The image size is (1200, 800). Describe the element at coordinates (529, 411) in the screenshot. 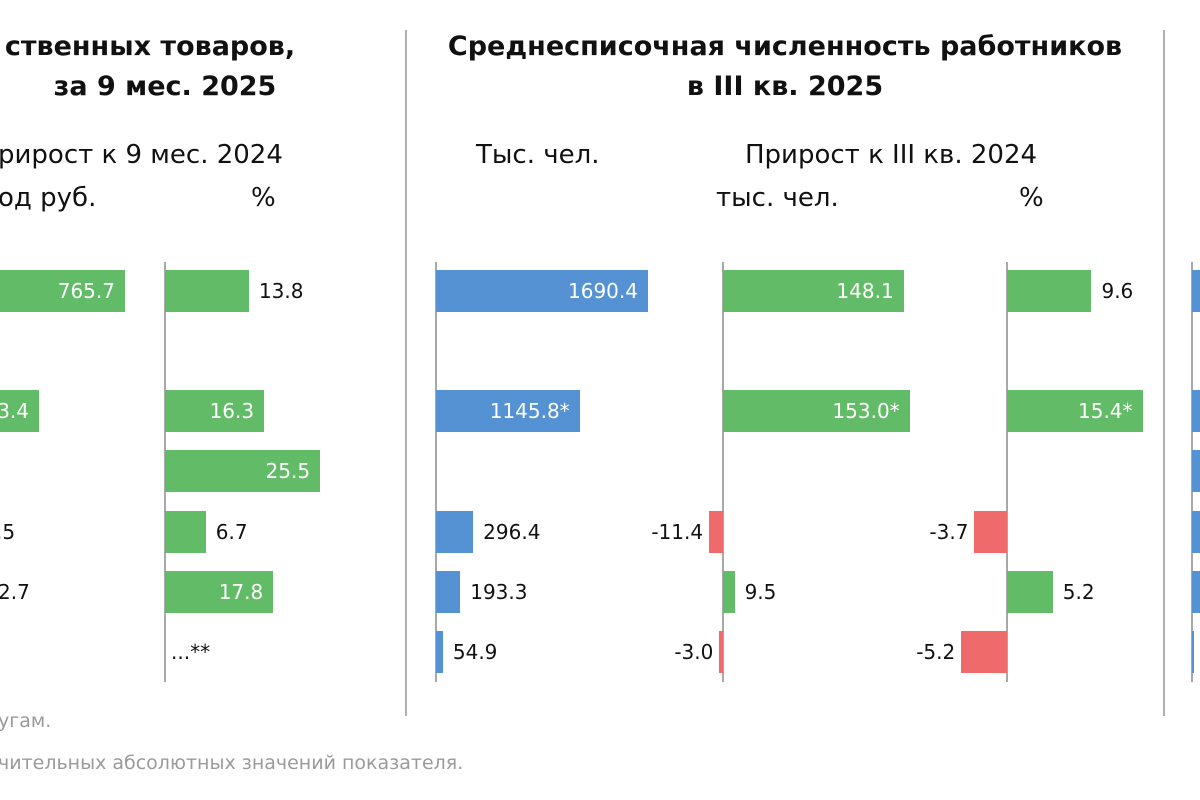

I see `data-label: 1145.8*` at that location.